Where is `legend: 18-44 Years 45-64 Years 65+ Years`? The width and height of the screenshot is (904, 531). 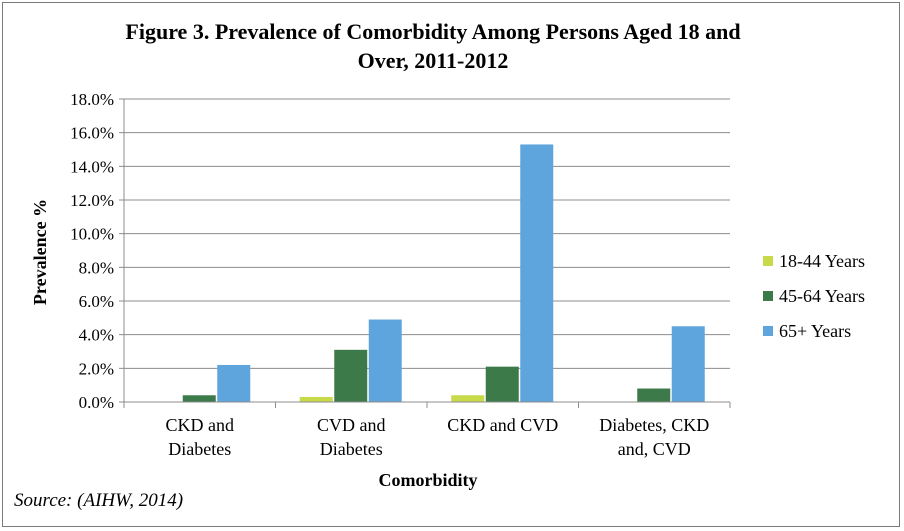 legend: 18-44 Years 45-64 Years 65+ Years is located at coordinates (814, 296).